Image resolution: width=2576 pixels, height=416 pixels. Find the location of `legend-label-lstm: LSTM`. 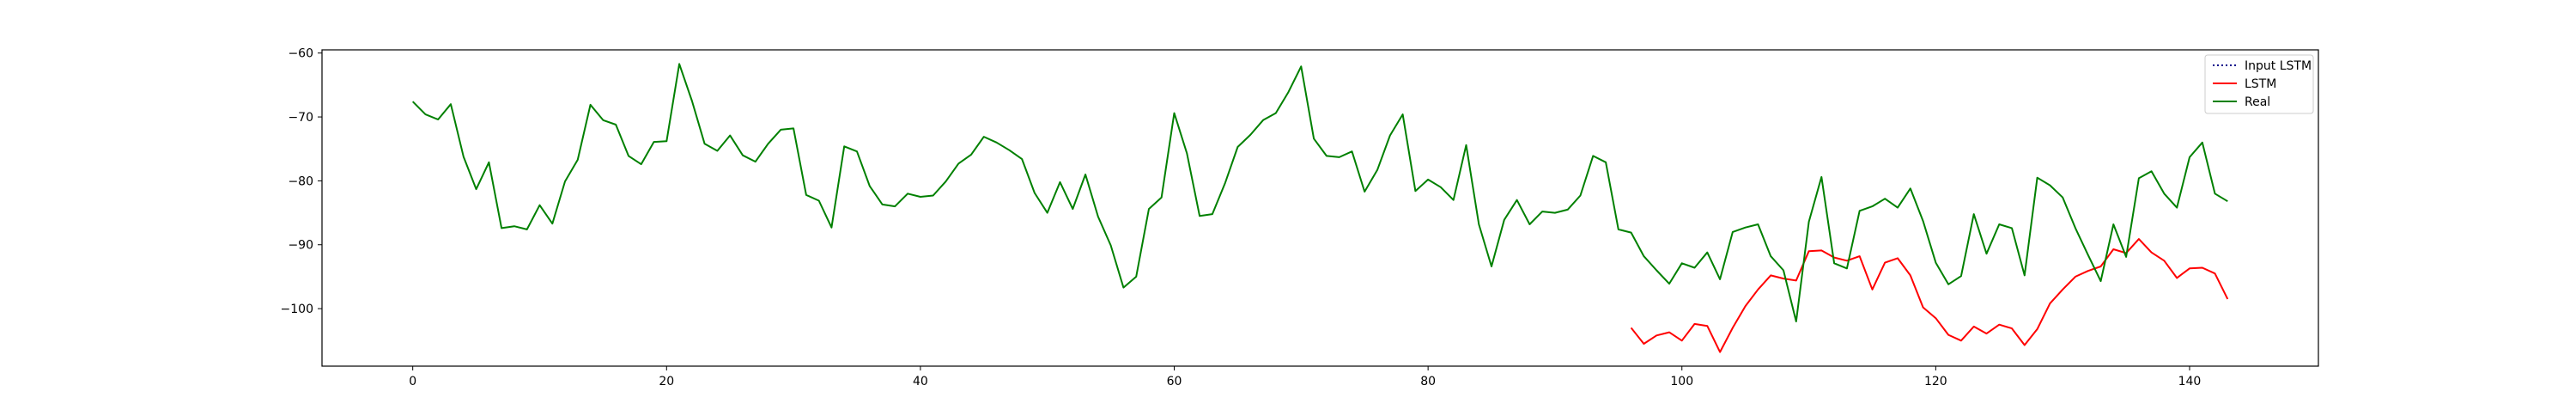

legend-label-lstm: LSTM is located at coordinates (2260, 84).